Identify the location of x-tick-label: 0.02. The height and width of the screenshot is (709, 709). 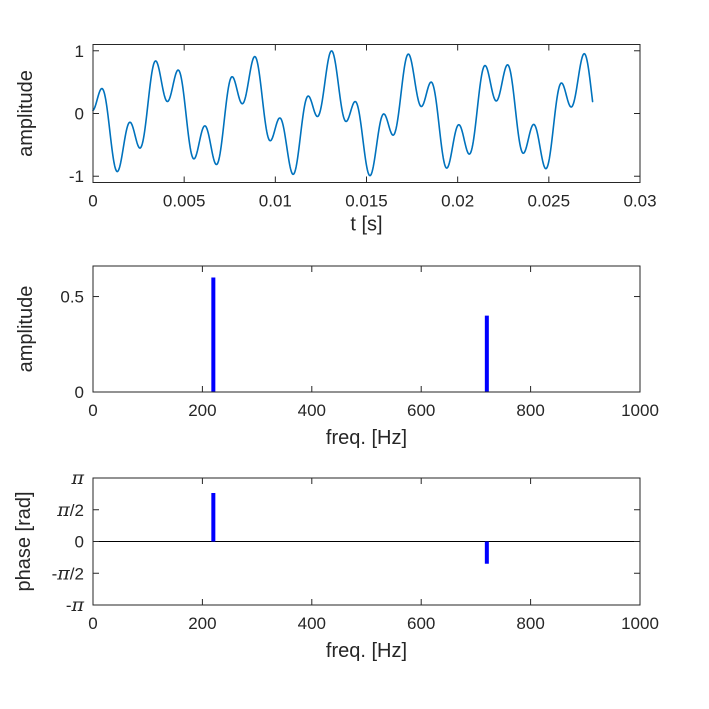
(457, 201).